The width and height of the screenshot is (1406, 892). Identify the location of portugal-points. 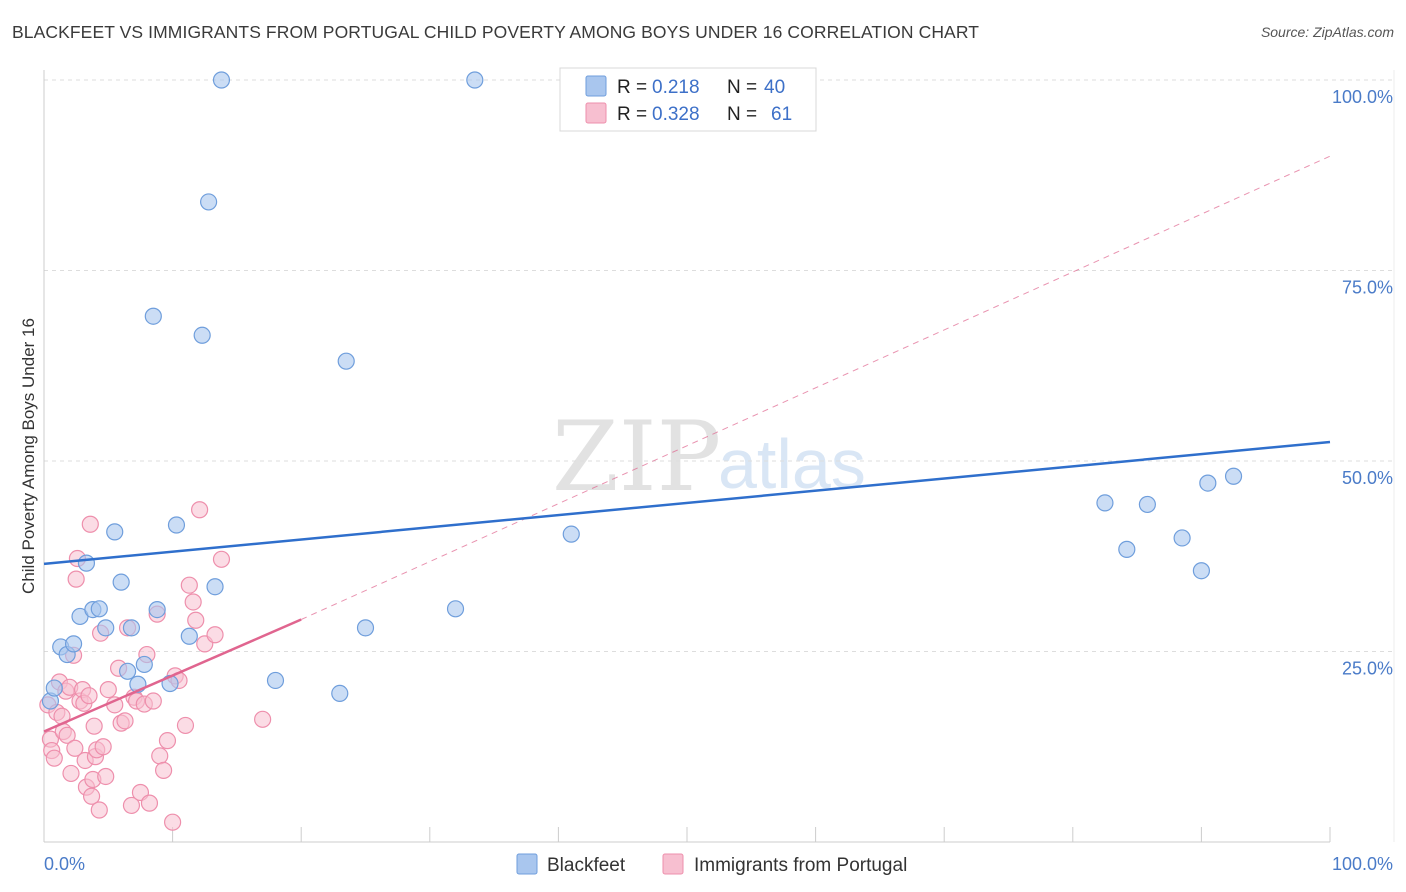
(155, 666).